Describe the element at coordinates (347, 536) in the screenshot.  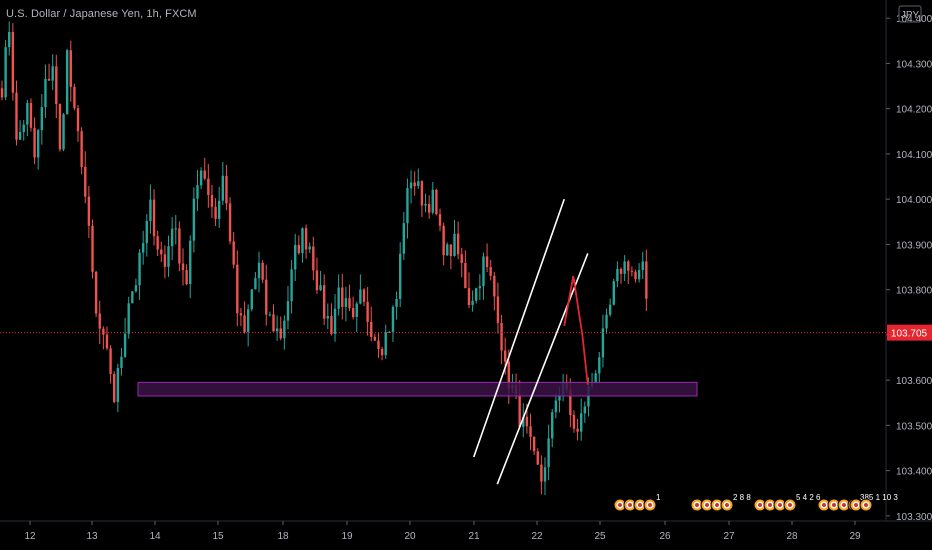
I see `x-tick-label: 19` at that location.